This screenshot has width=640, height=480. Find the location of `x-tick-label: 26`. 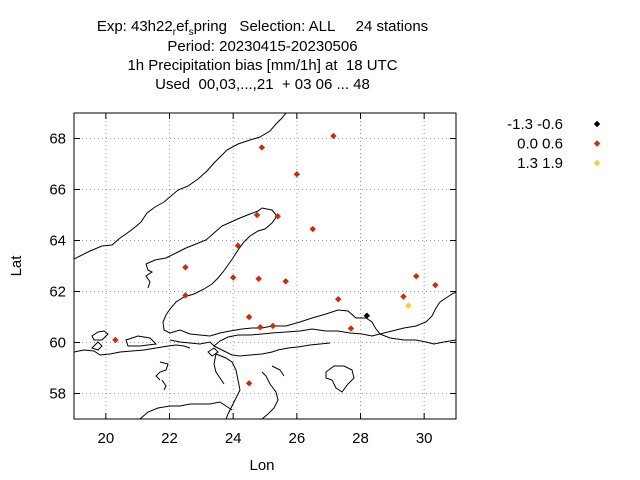

x-tick-label: 26 is located at coordinates (296, 438).